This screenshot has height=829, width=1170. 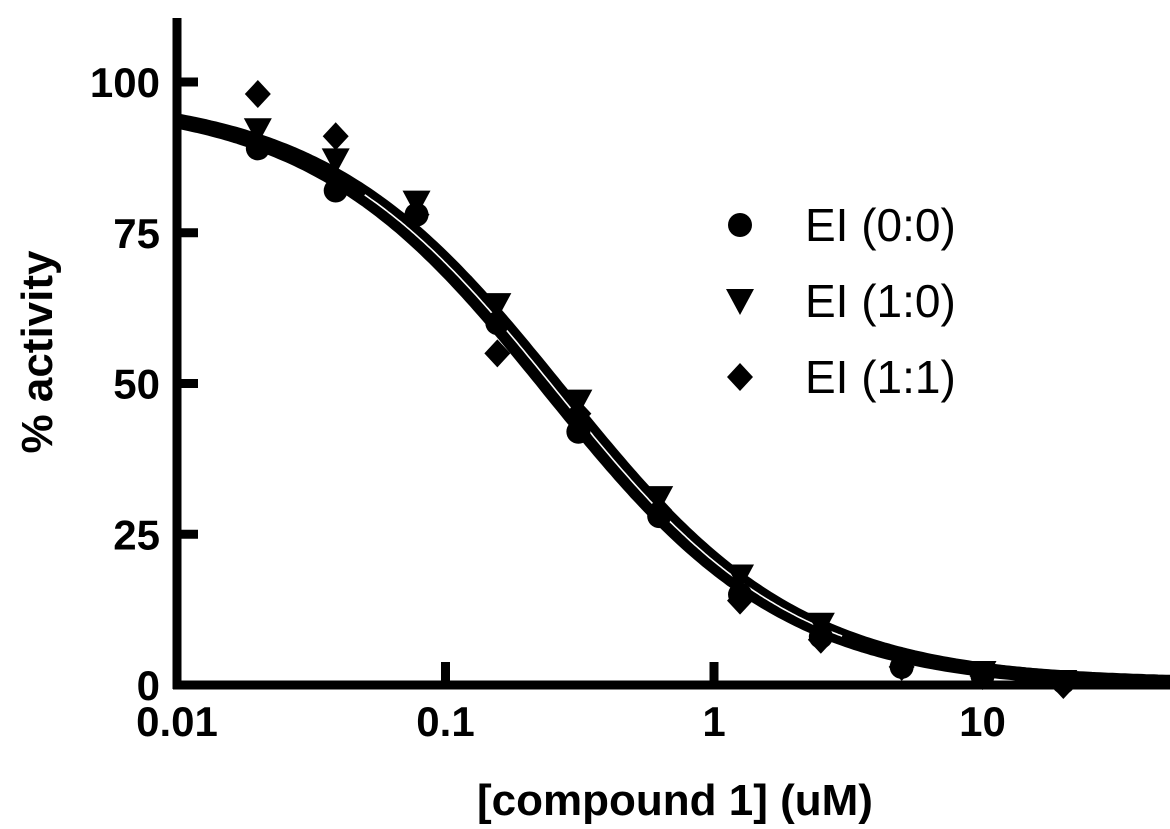 I want to click on y-tick-label: 50, so click(x=136, y=384).